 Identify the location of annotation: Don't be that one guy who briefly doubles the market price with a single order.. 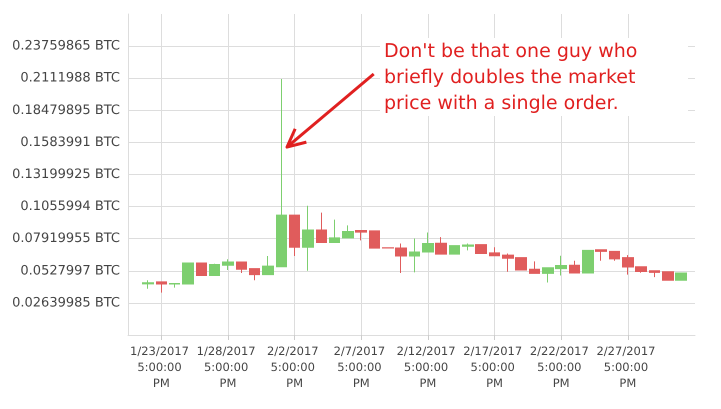
(534, 77).